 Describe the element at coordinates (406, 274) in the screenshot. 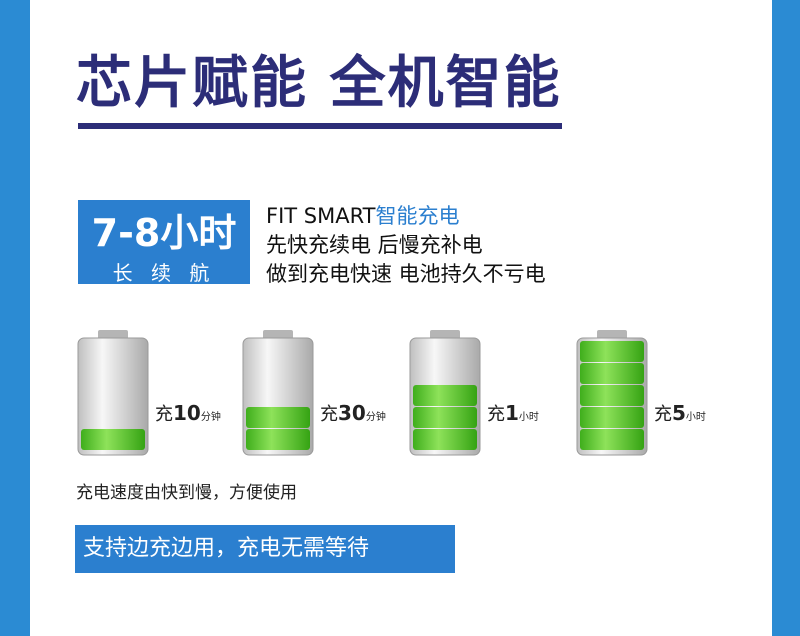

I see `intro-line: 做到充电快速 电池持久不亏电` at that location.